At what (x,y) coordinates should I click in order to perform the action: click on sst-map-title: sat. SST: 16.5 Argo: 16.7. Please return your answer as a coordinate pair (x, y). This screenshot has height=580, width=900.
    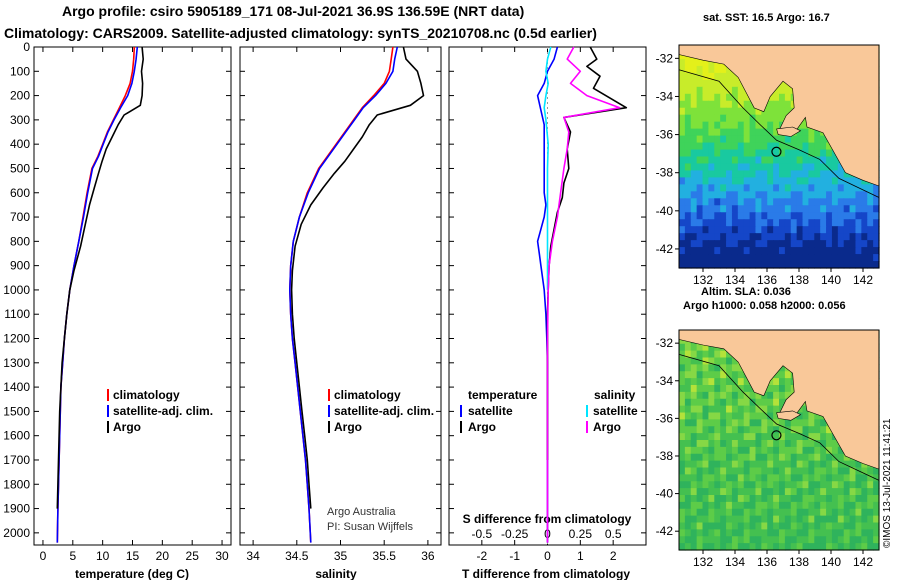
    Looking at the image, I should click on (766, 18).